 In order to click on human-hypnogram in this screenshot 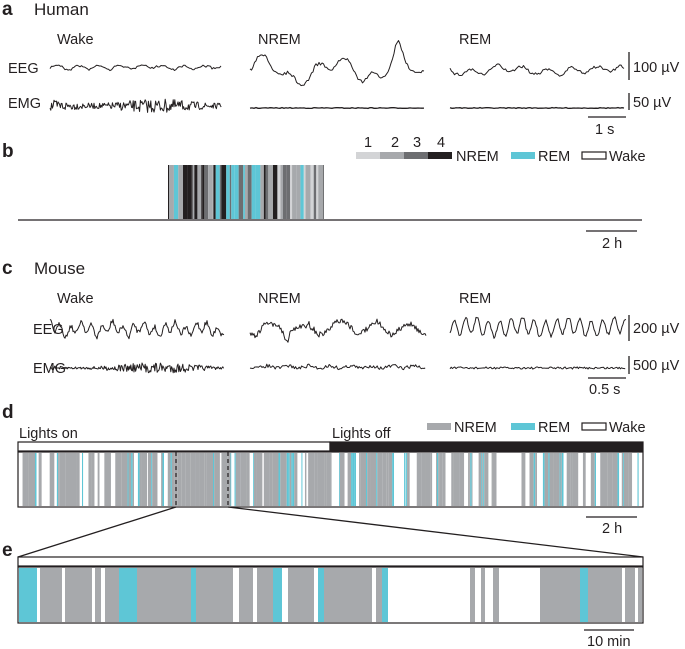, I will do `click(246, 192)`.